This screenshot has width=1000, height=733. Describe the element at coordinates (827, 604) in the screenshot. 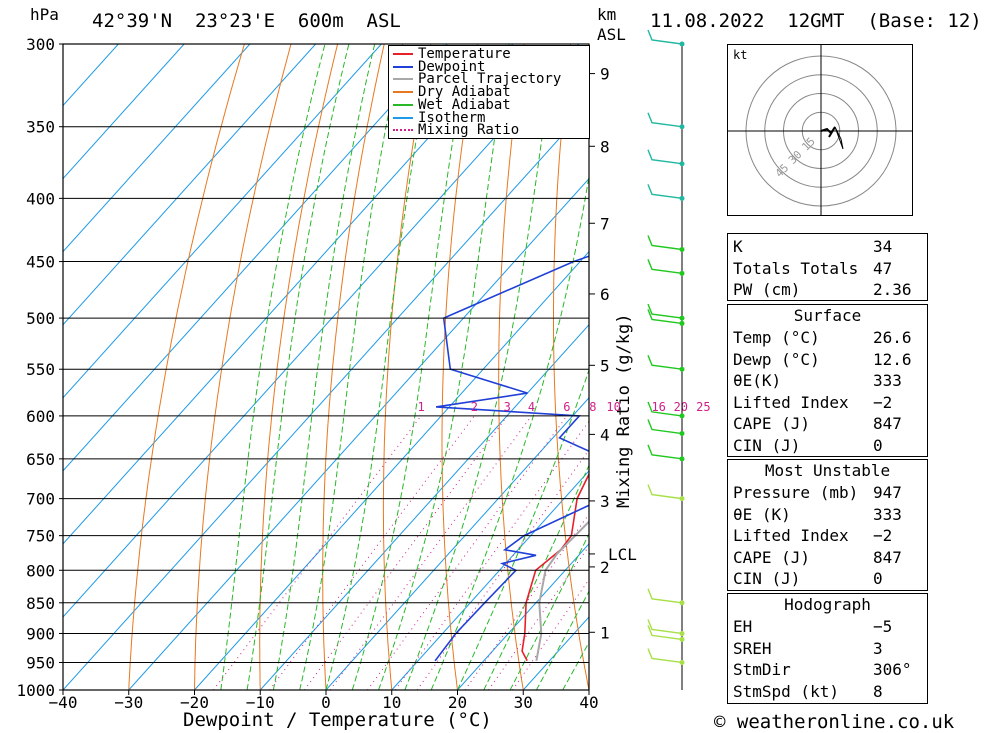

I see `hodograph-title: Hodograph` at that location.